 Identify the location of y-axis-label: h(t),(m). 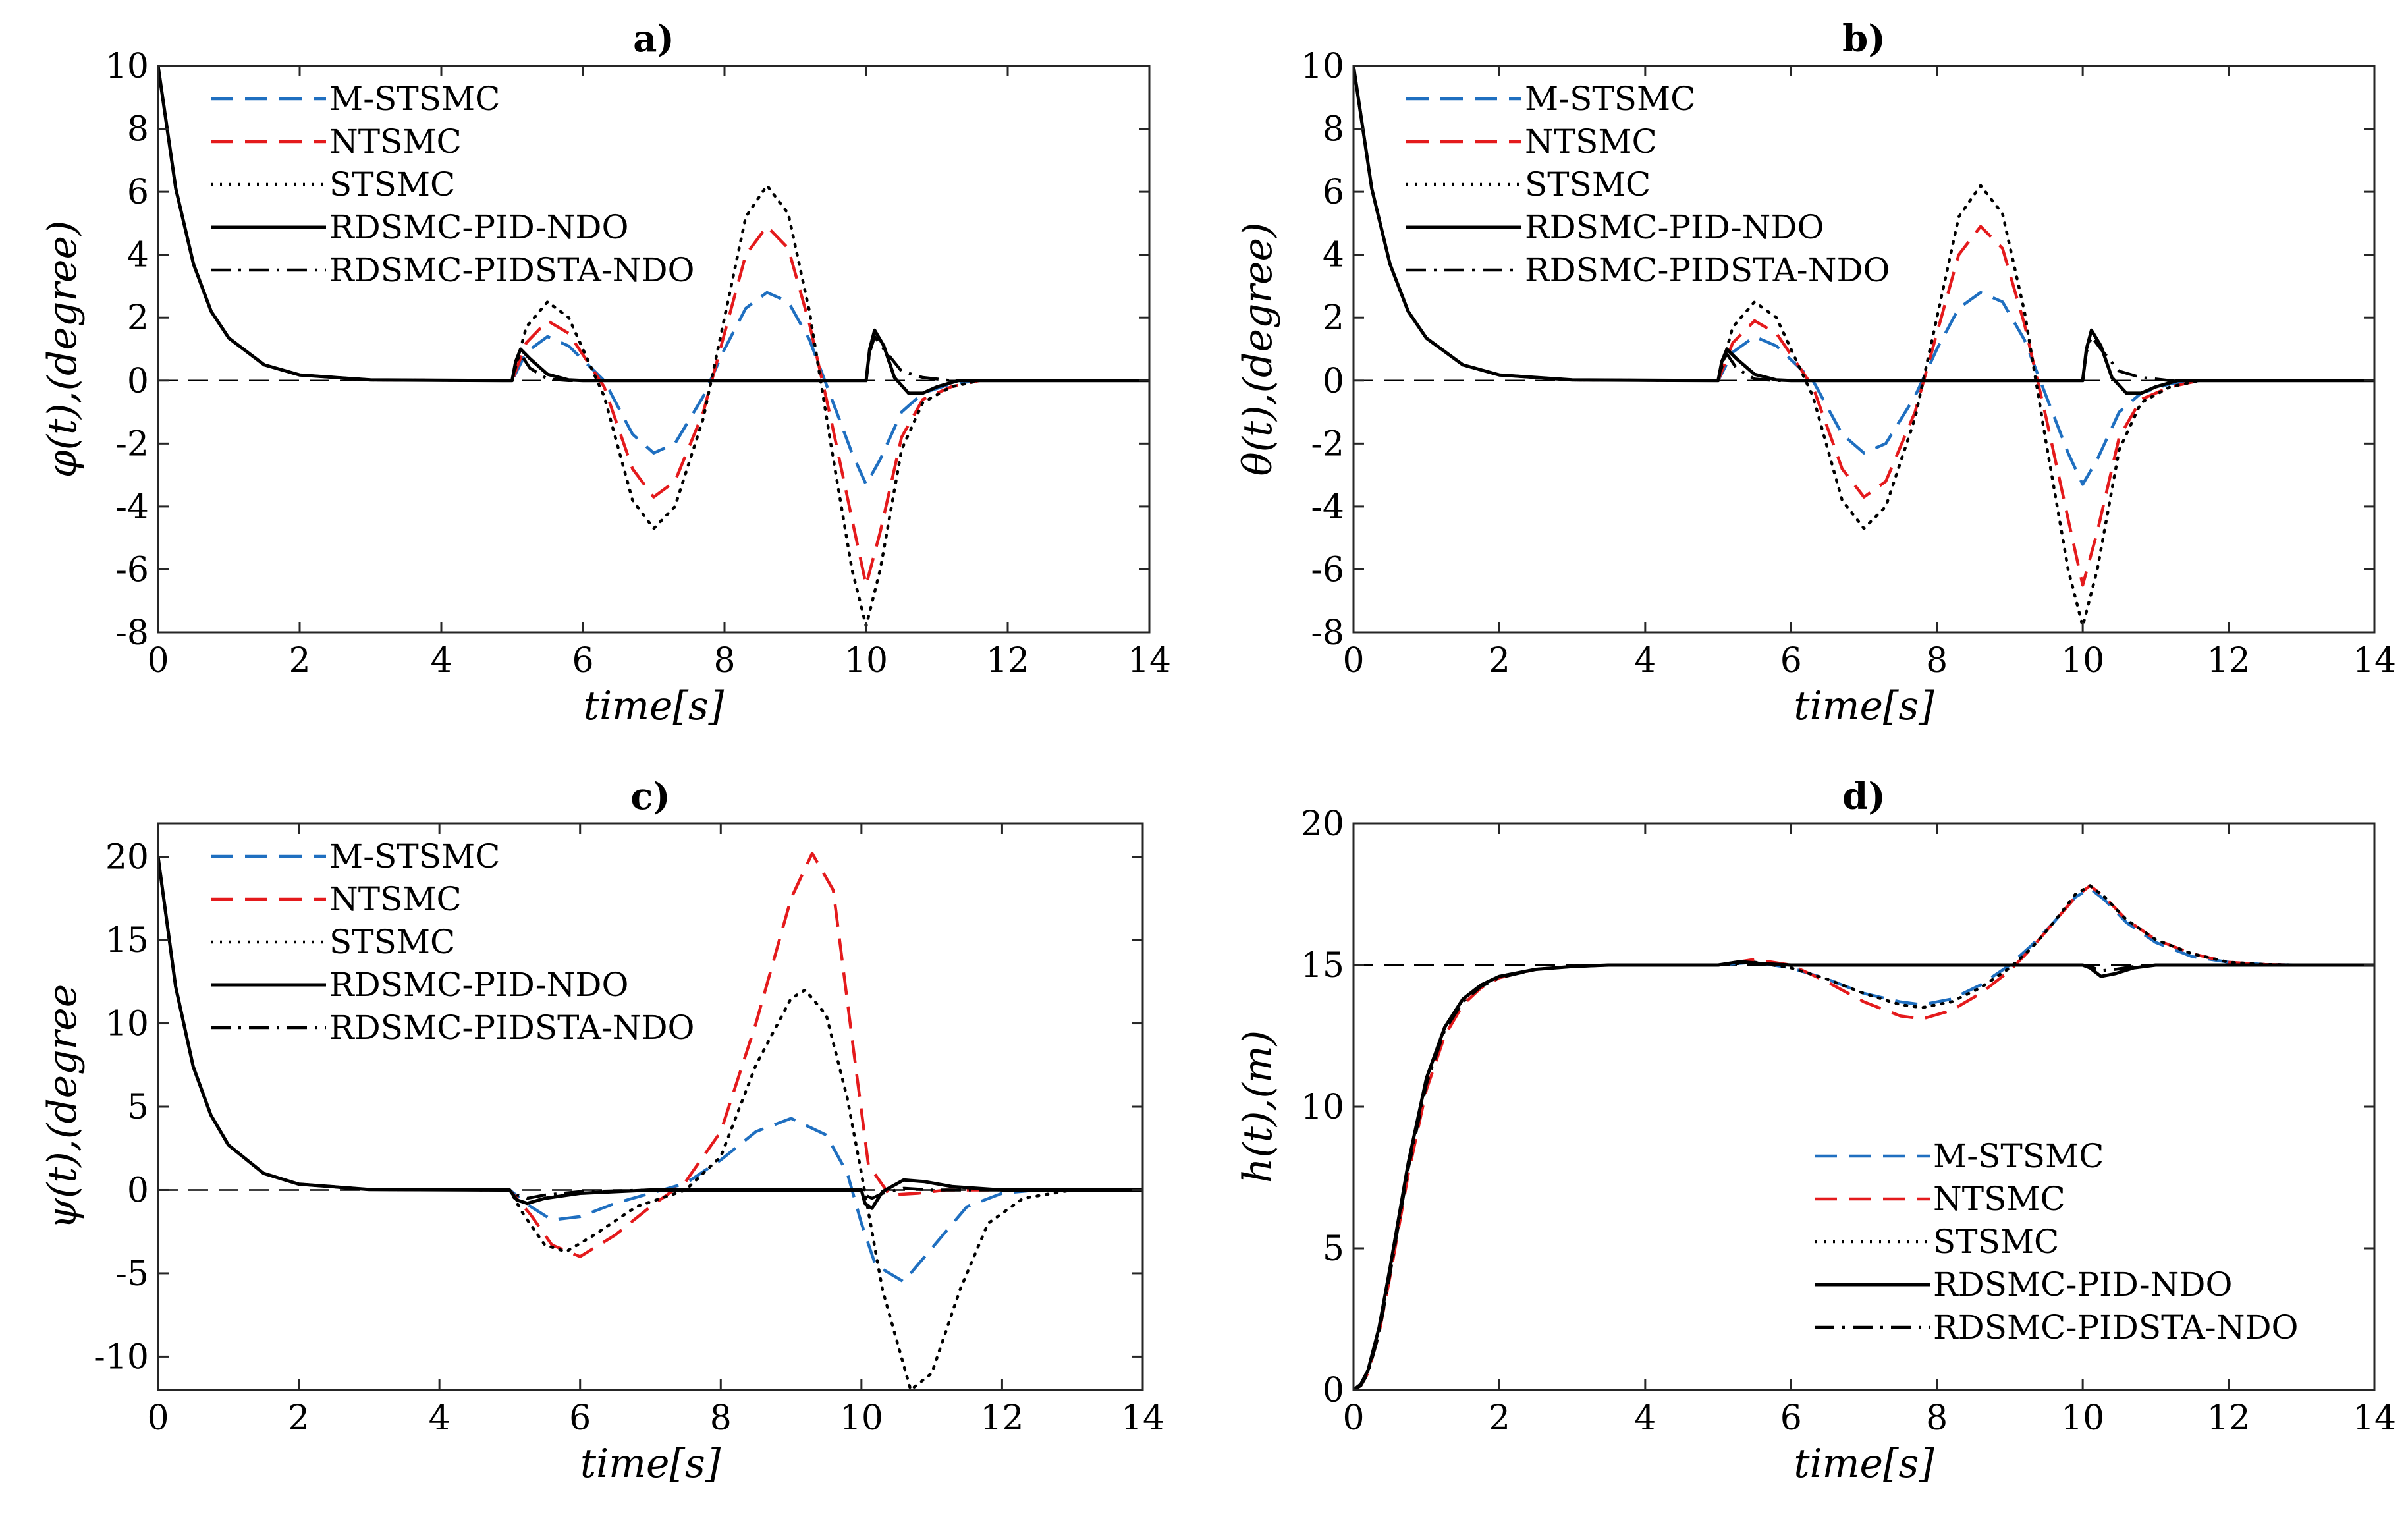
(1258, 1106).